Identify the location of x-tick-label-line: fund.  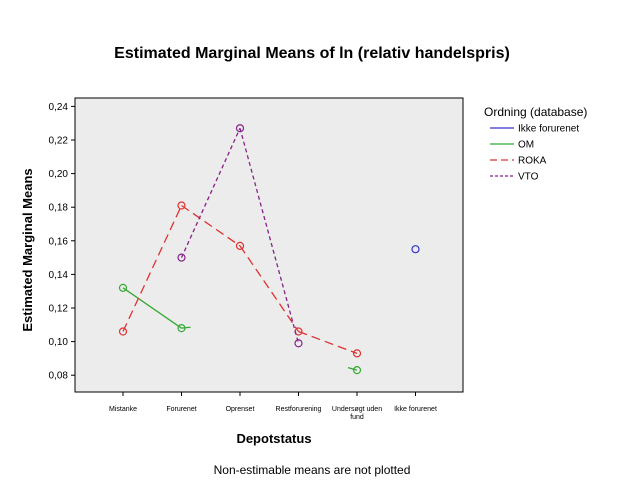
(357, 417).